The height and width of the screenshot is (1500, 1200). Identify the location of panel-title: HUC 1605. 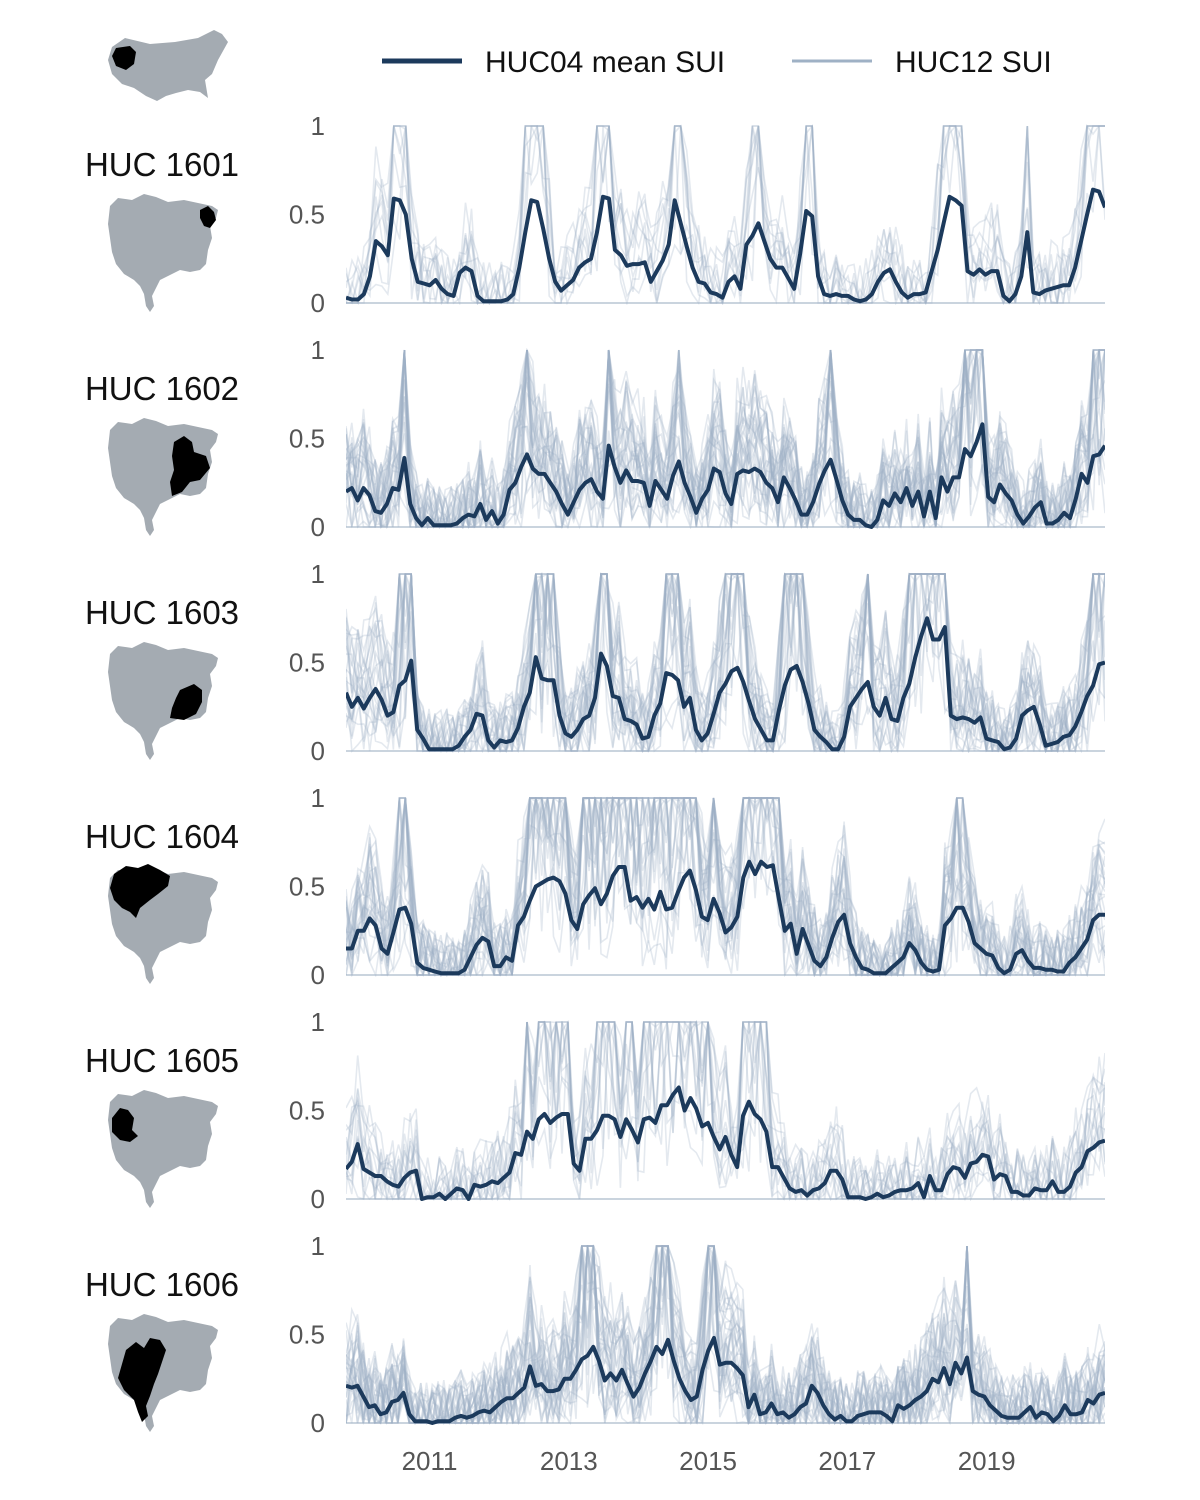
(162, 1060).